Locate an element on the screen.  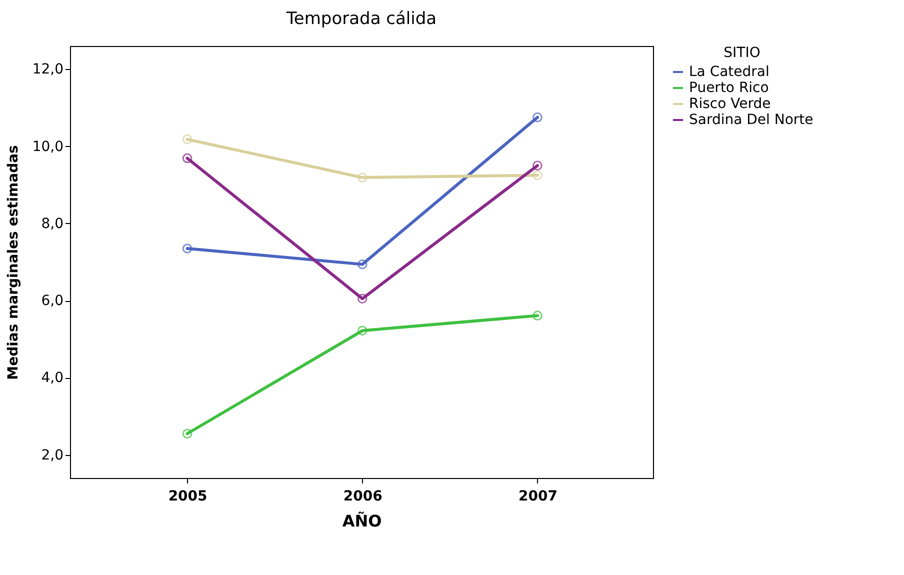
legend-label: Sardina Del Norte is located at coordinates (751, 120).